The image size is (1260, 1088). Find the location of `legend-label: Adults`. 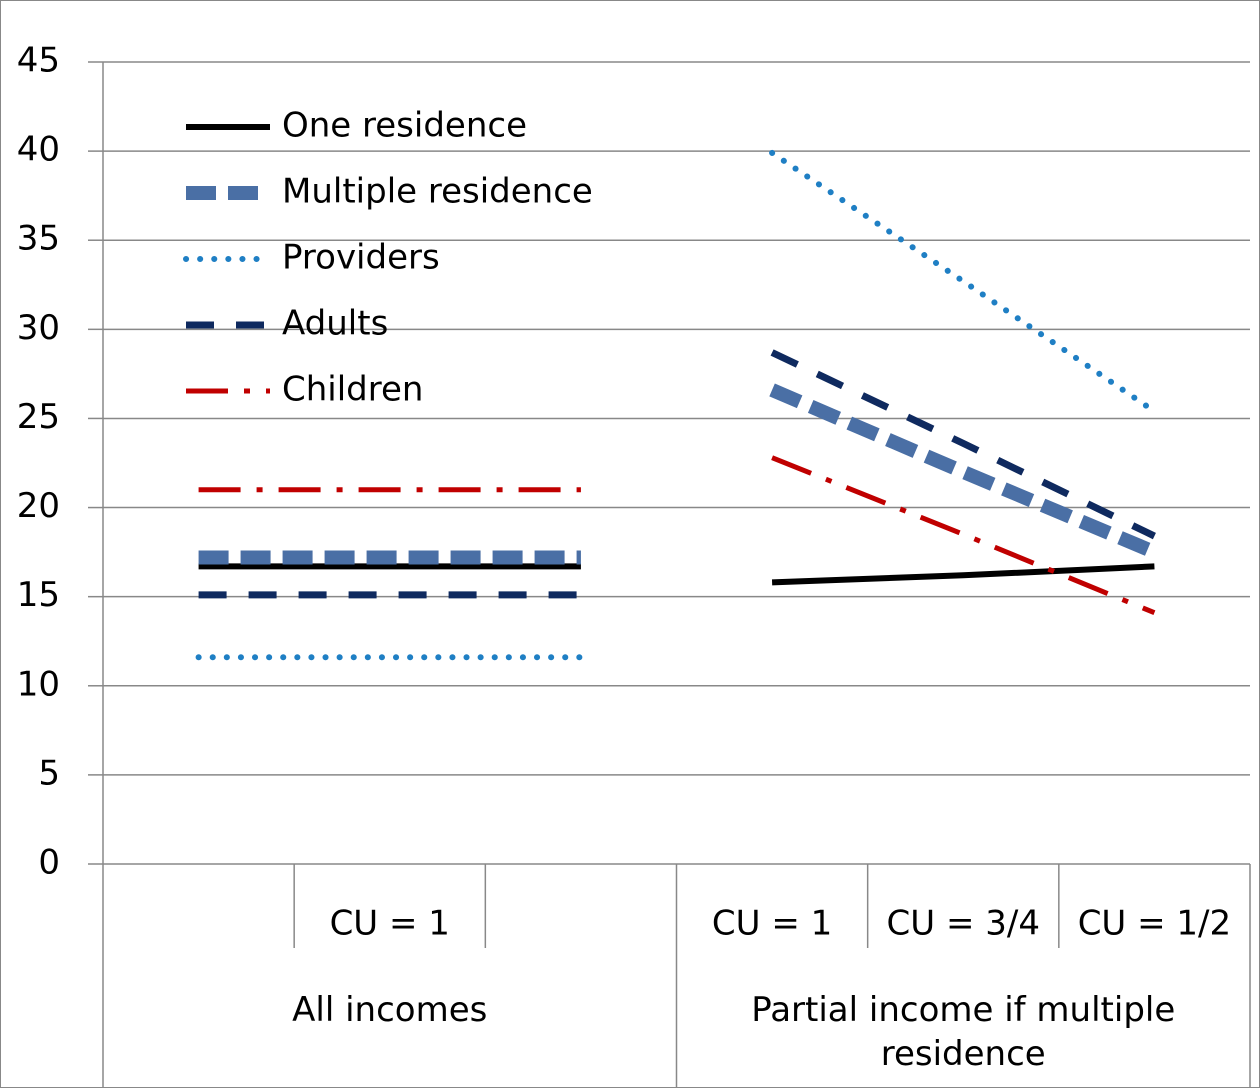

legend-label: Adults is located at coordinates (335, 324).